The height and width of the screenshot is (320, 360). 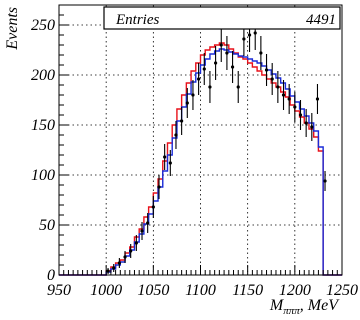 What do you see at coordinates (43, 75) in the screenshot?
I see `y-tick-label: 200` at bounding box center [43, 75].